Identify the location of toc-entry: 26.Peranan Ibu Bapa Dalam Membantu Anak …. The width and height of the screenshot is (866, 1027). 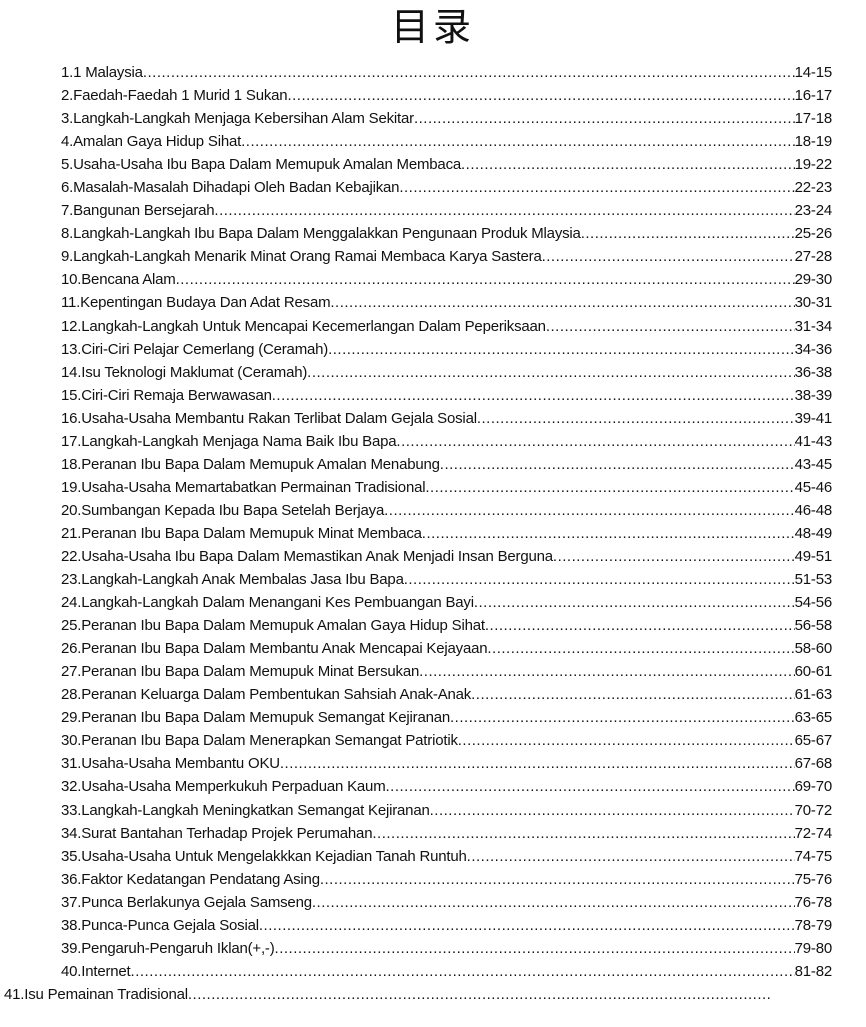
(446, 648).